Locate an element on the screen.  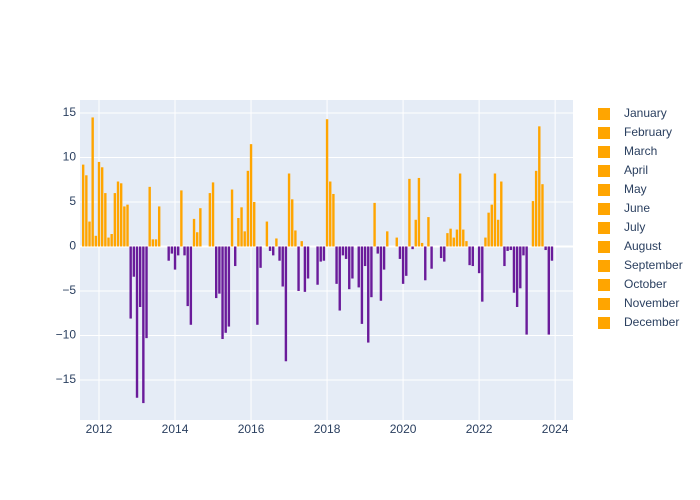
legend-label: April is located at coordinates (636, 170).